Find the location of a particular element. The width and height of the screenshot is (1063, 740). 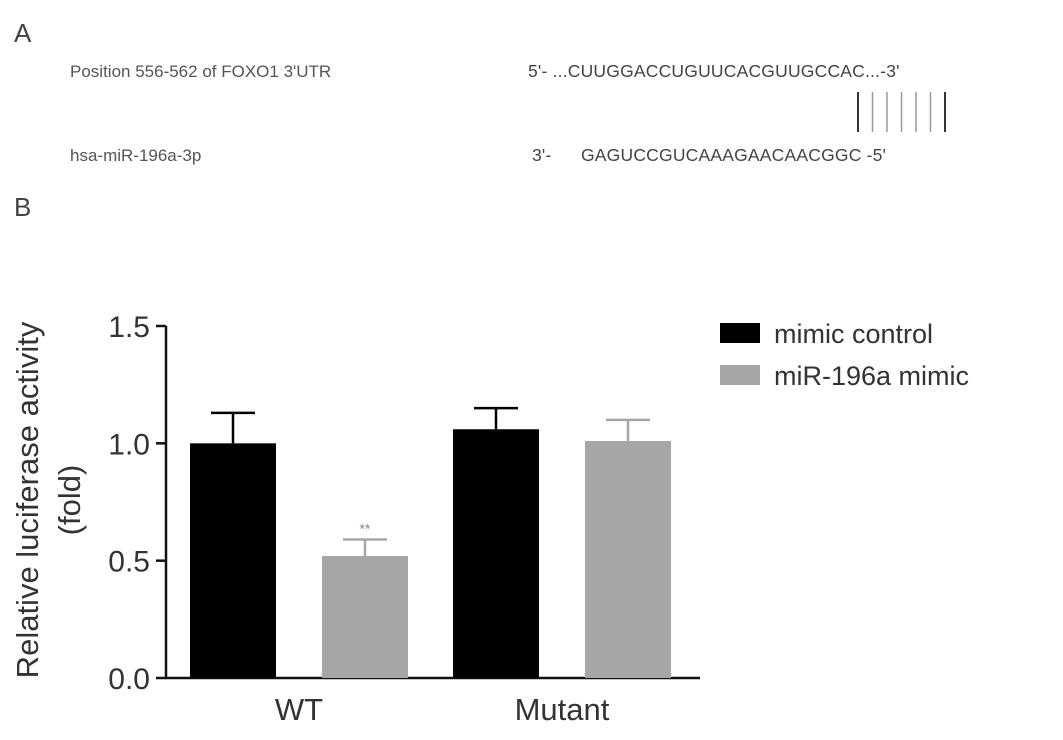

significance-marker: ** is located at coordinates (365, 529).